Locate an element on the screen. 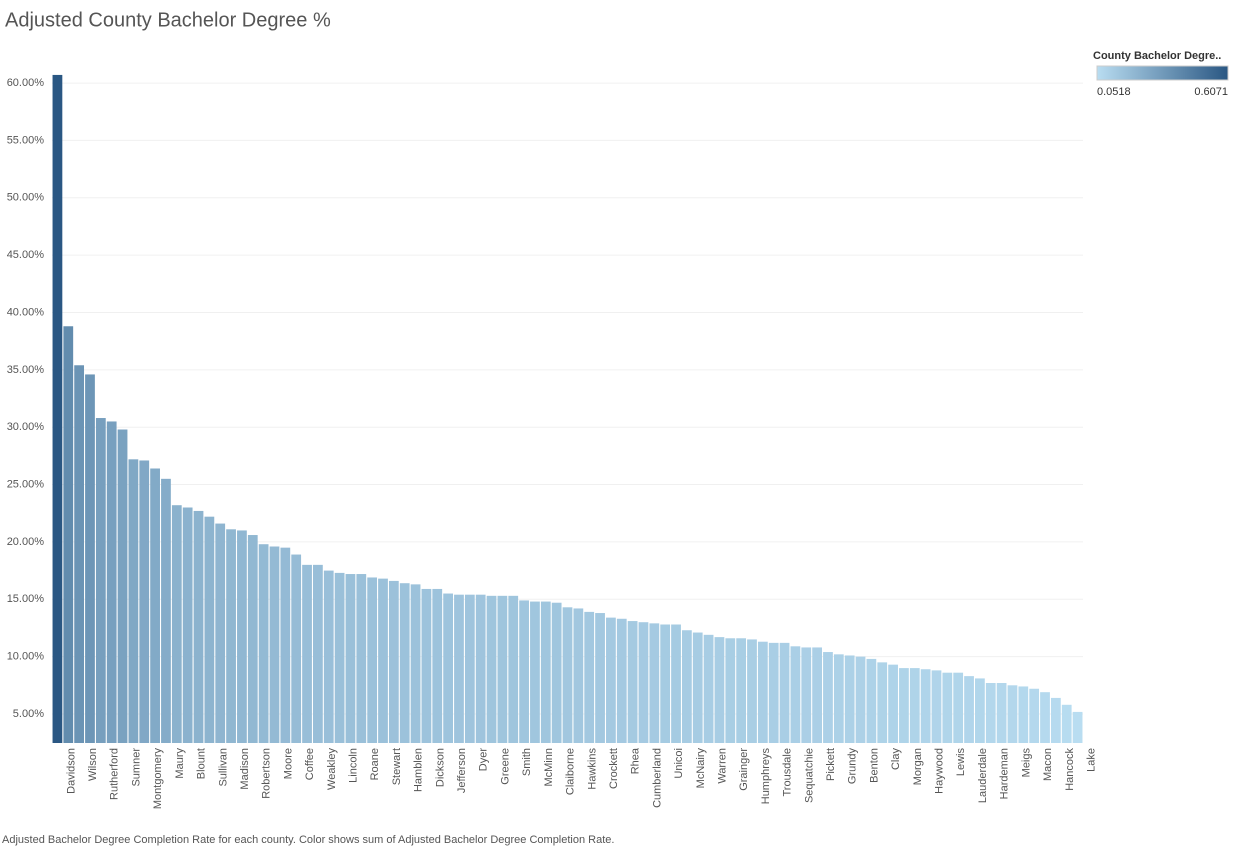  x-tick-label: Lincoln is located at coordinates (354, 765).